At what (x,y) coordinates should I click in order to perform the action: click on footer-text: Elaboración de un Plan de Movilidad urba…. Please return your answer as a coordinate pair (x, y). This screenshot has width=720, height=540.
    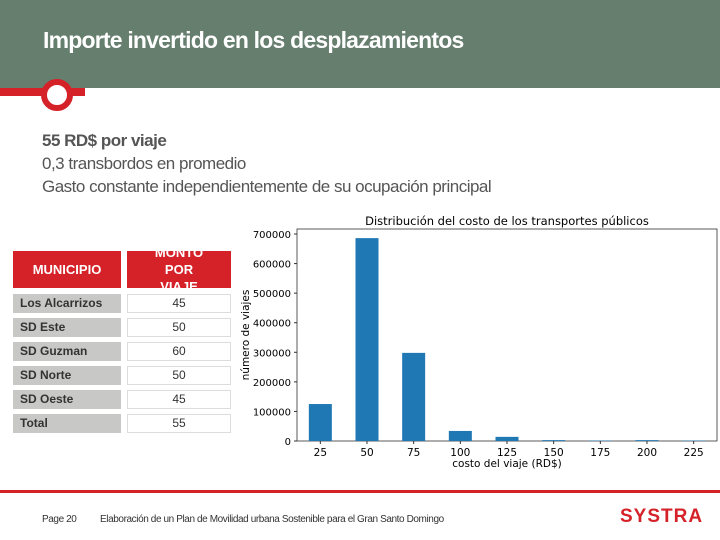
    Looking at the image, I should click on (272, 519).